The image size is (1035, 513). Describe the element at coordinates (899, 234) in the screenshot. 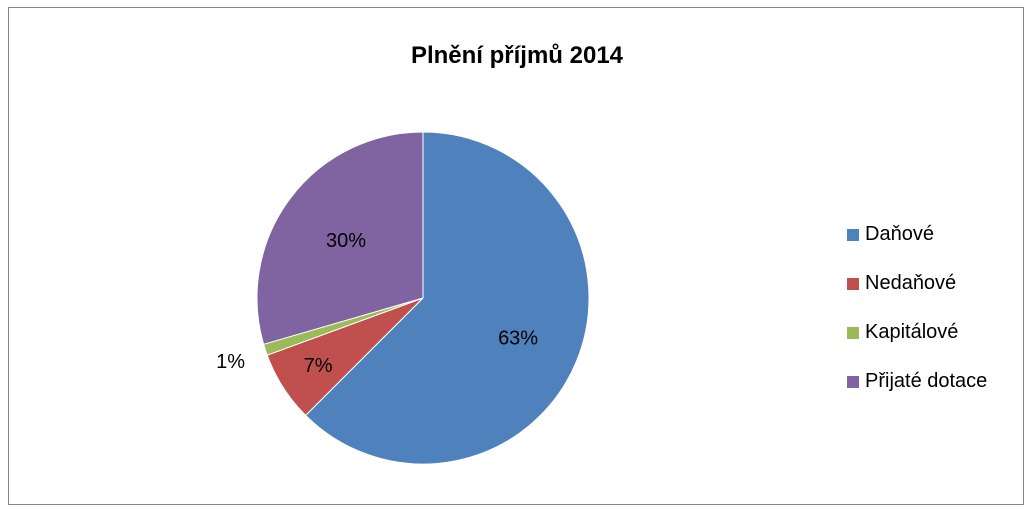

I see `legend-label-danove: Daňové` at that location.